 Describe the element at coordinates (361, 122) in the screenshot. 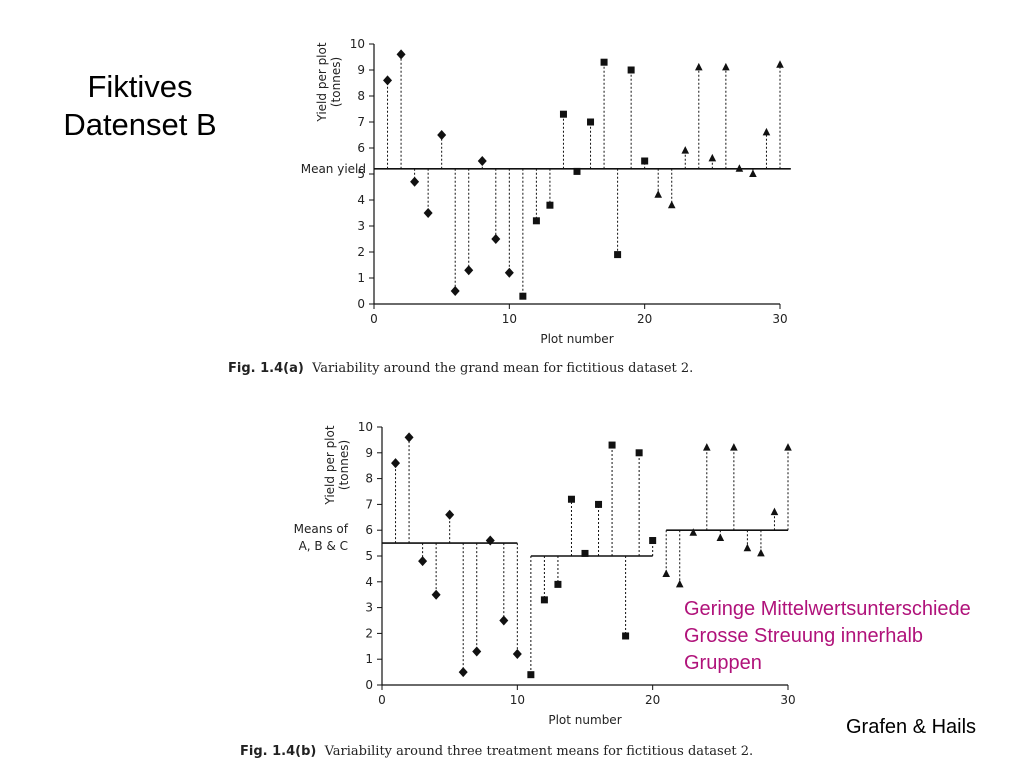

I see `chart1-y-tick-label: 7` at that location.